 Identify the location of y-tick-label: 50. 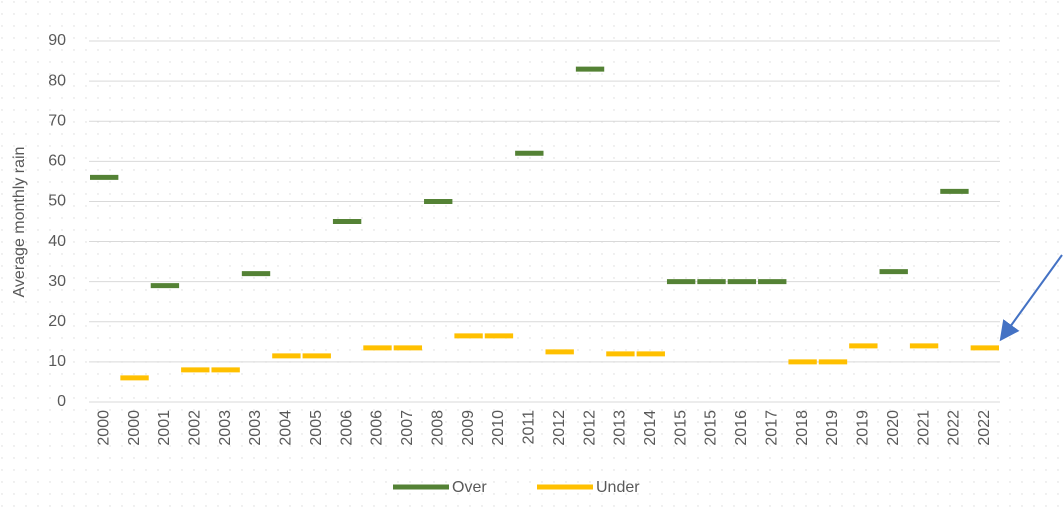
(57, 201).